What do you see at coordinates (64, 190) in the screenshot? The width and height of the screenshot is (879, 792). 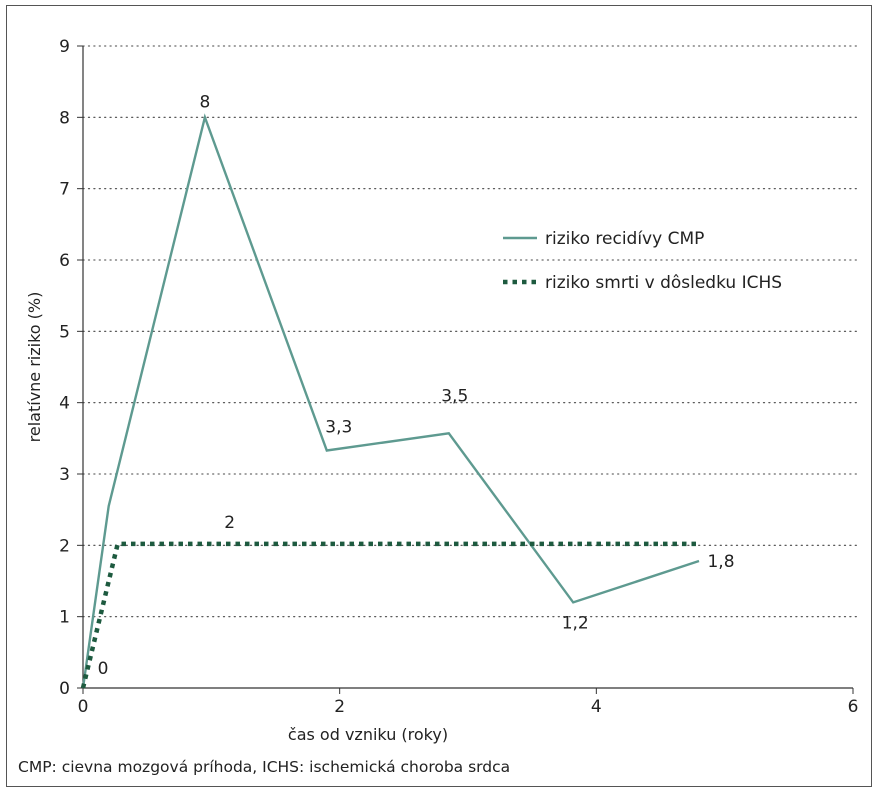 I see `y-tick-label: 7` at bounding box center [64, 190].